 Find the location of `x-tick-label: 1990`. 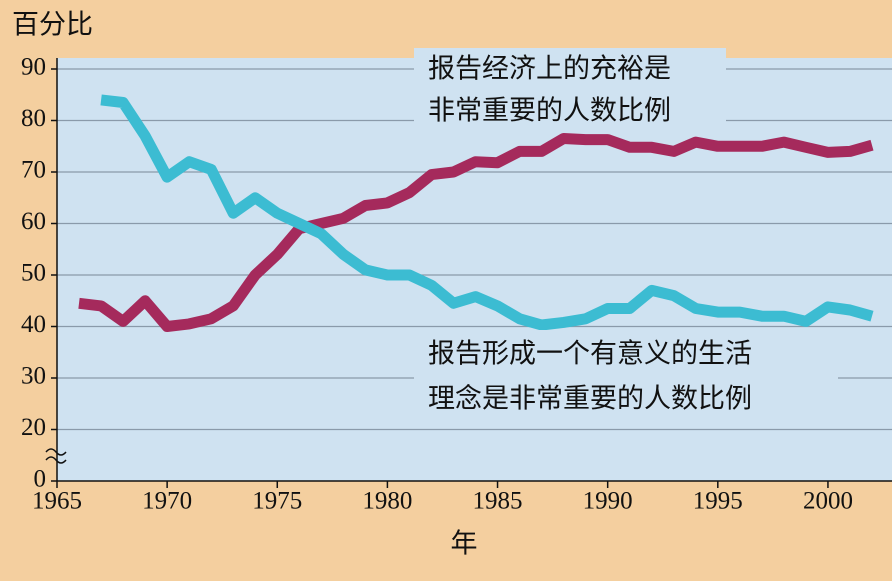

x-tick-label: 1990 is located at coordinates (608, 501).